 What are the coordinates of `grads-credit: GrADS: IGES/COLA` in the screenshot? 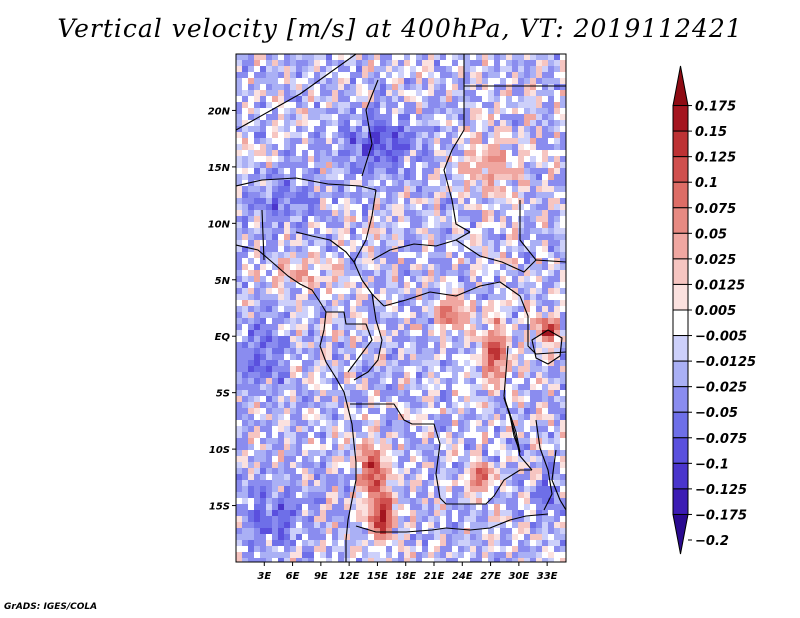 It's located at (51, 607).